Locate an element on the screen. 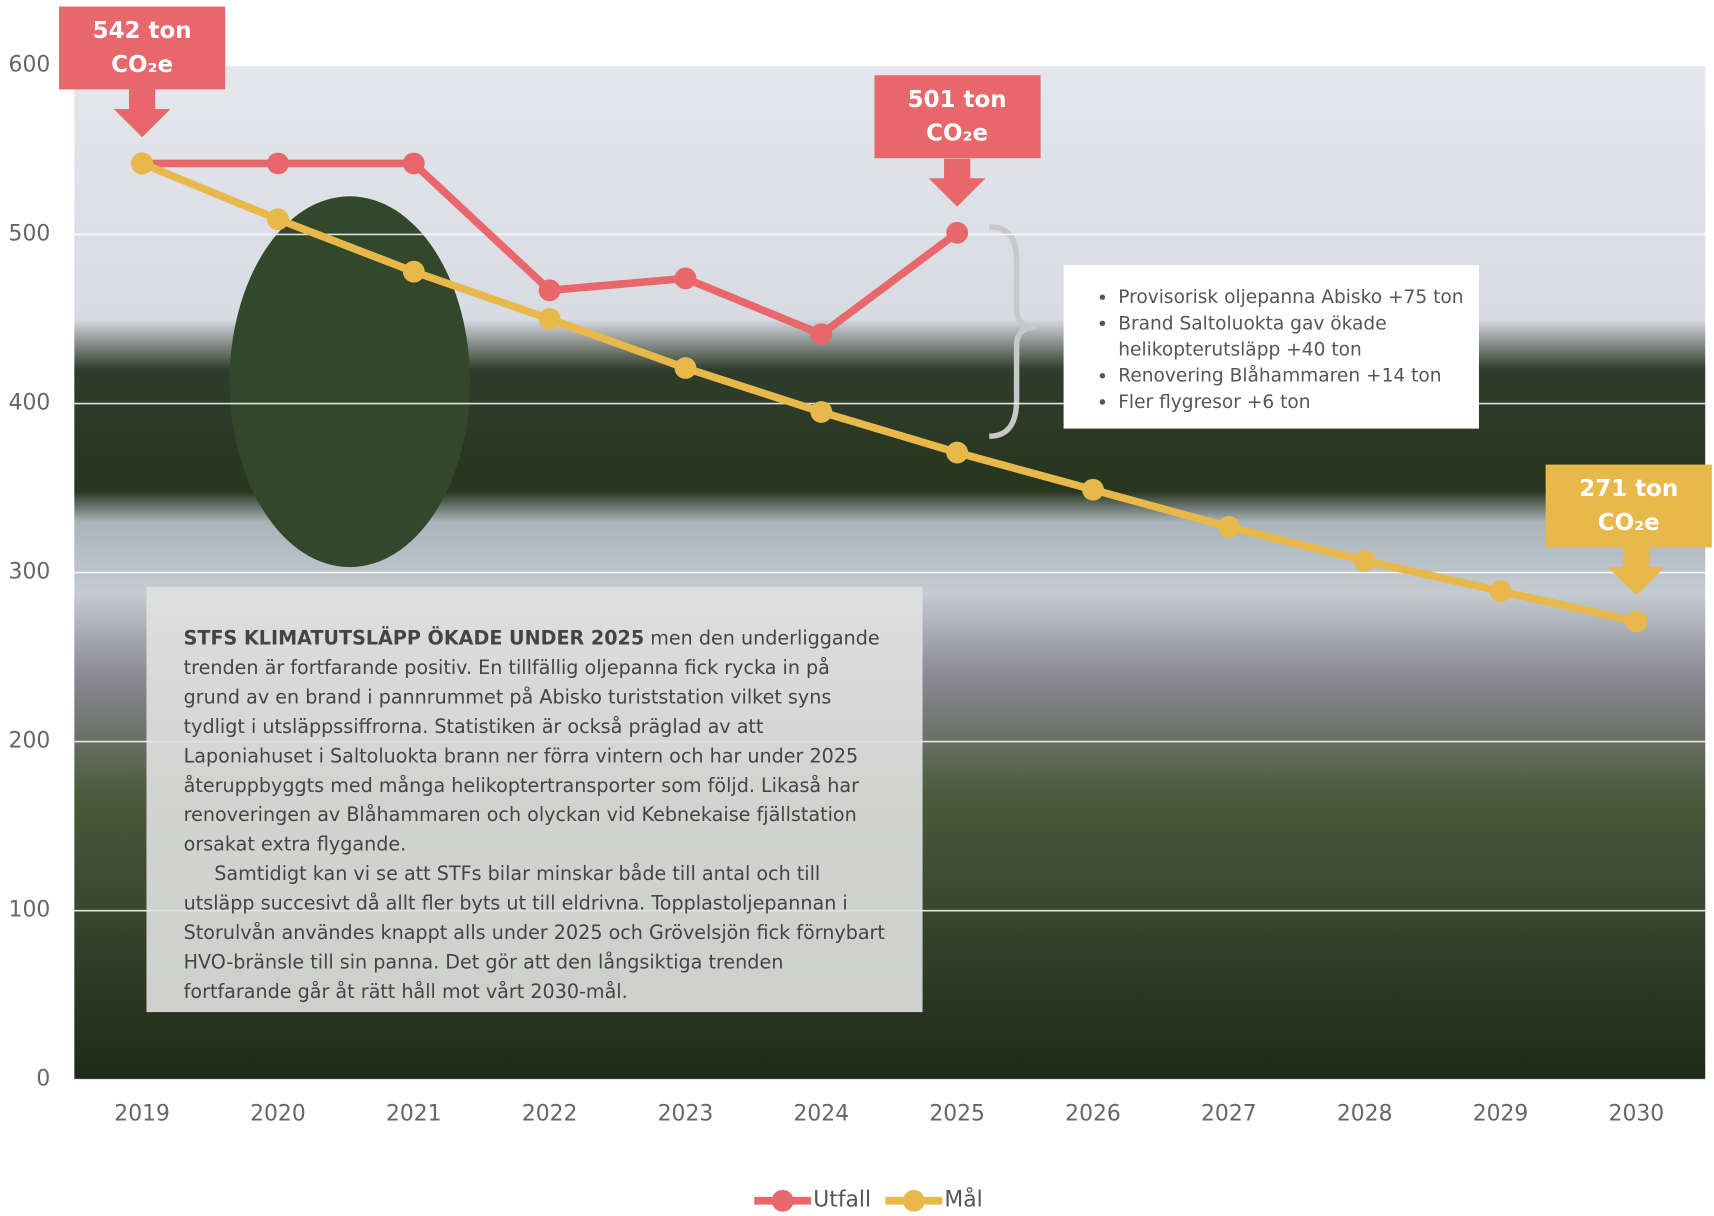 The height and width of the screenshot is (1216, 1714). x-tick-label: 2022 is located at coordinates (550, 1114).